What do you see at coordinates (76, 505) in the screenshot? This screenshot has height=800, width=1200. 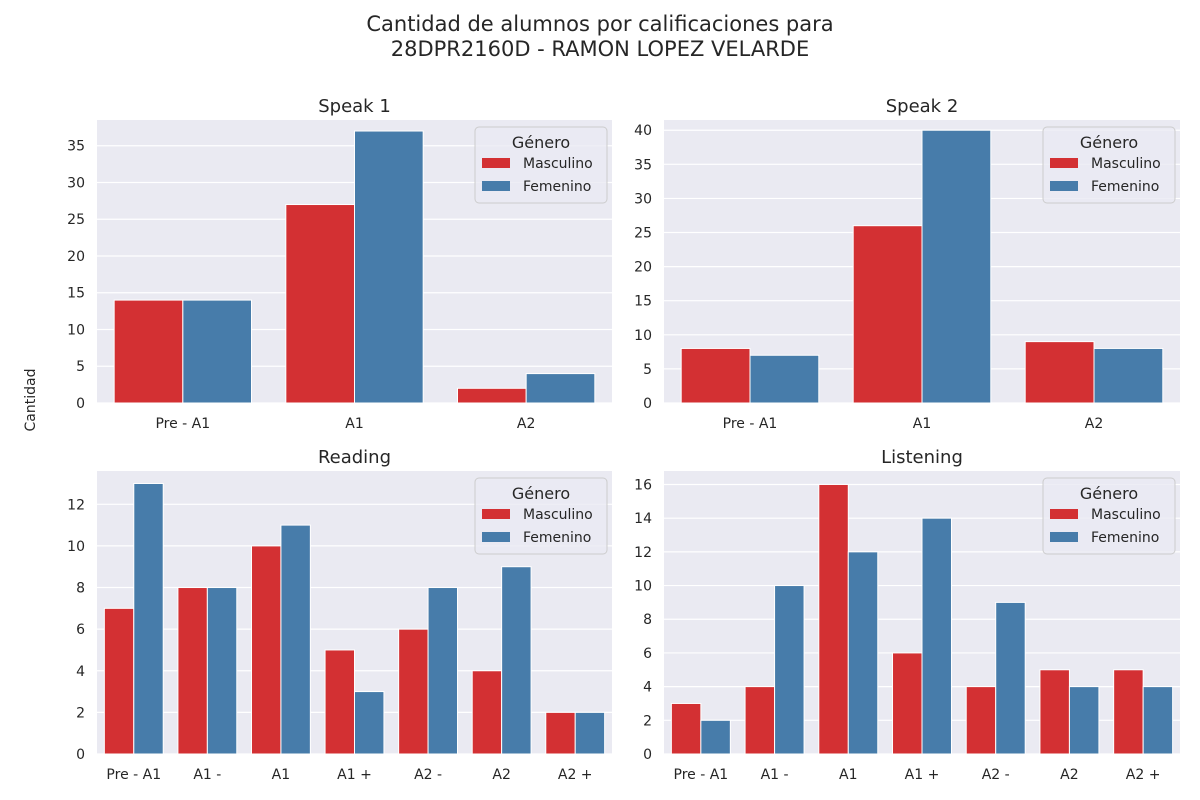 I see `y-tick-label: 12` at bounding box center [76, 505].